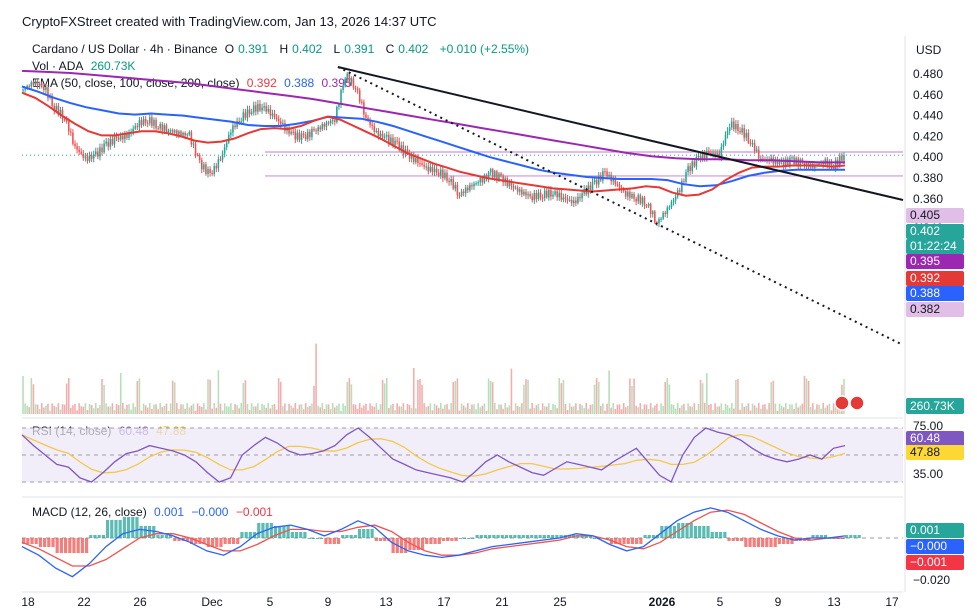  I want to click on rsi-tick-label: 75.00, so click(928, 426).